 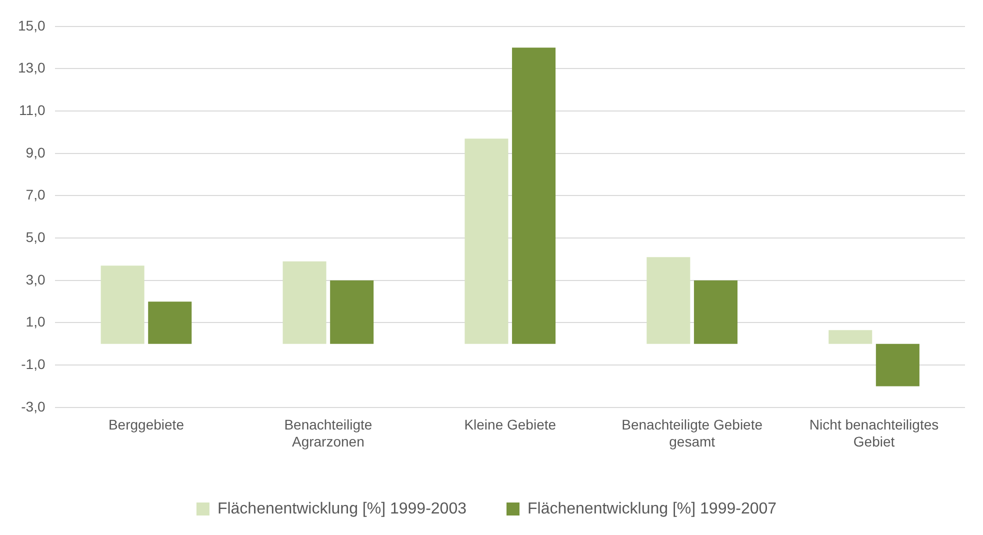 I want to click on y-tick-label: 9,0, so click(x=36, y=152).